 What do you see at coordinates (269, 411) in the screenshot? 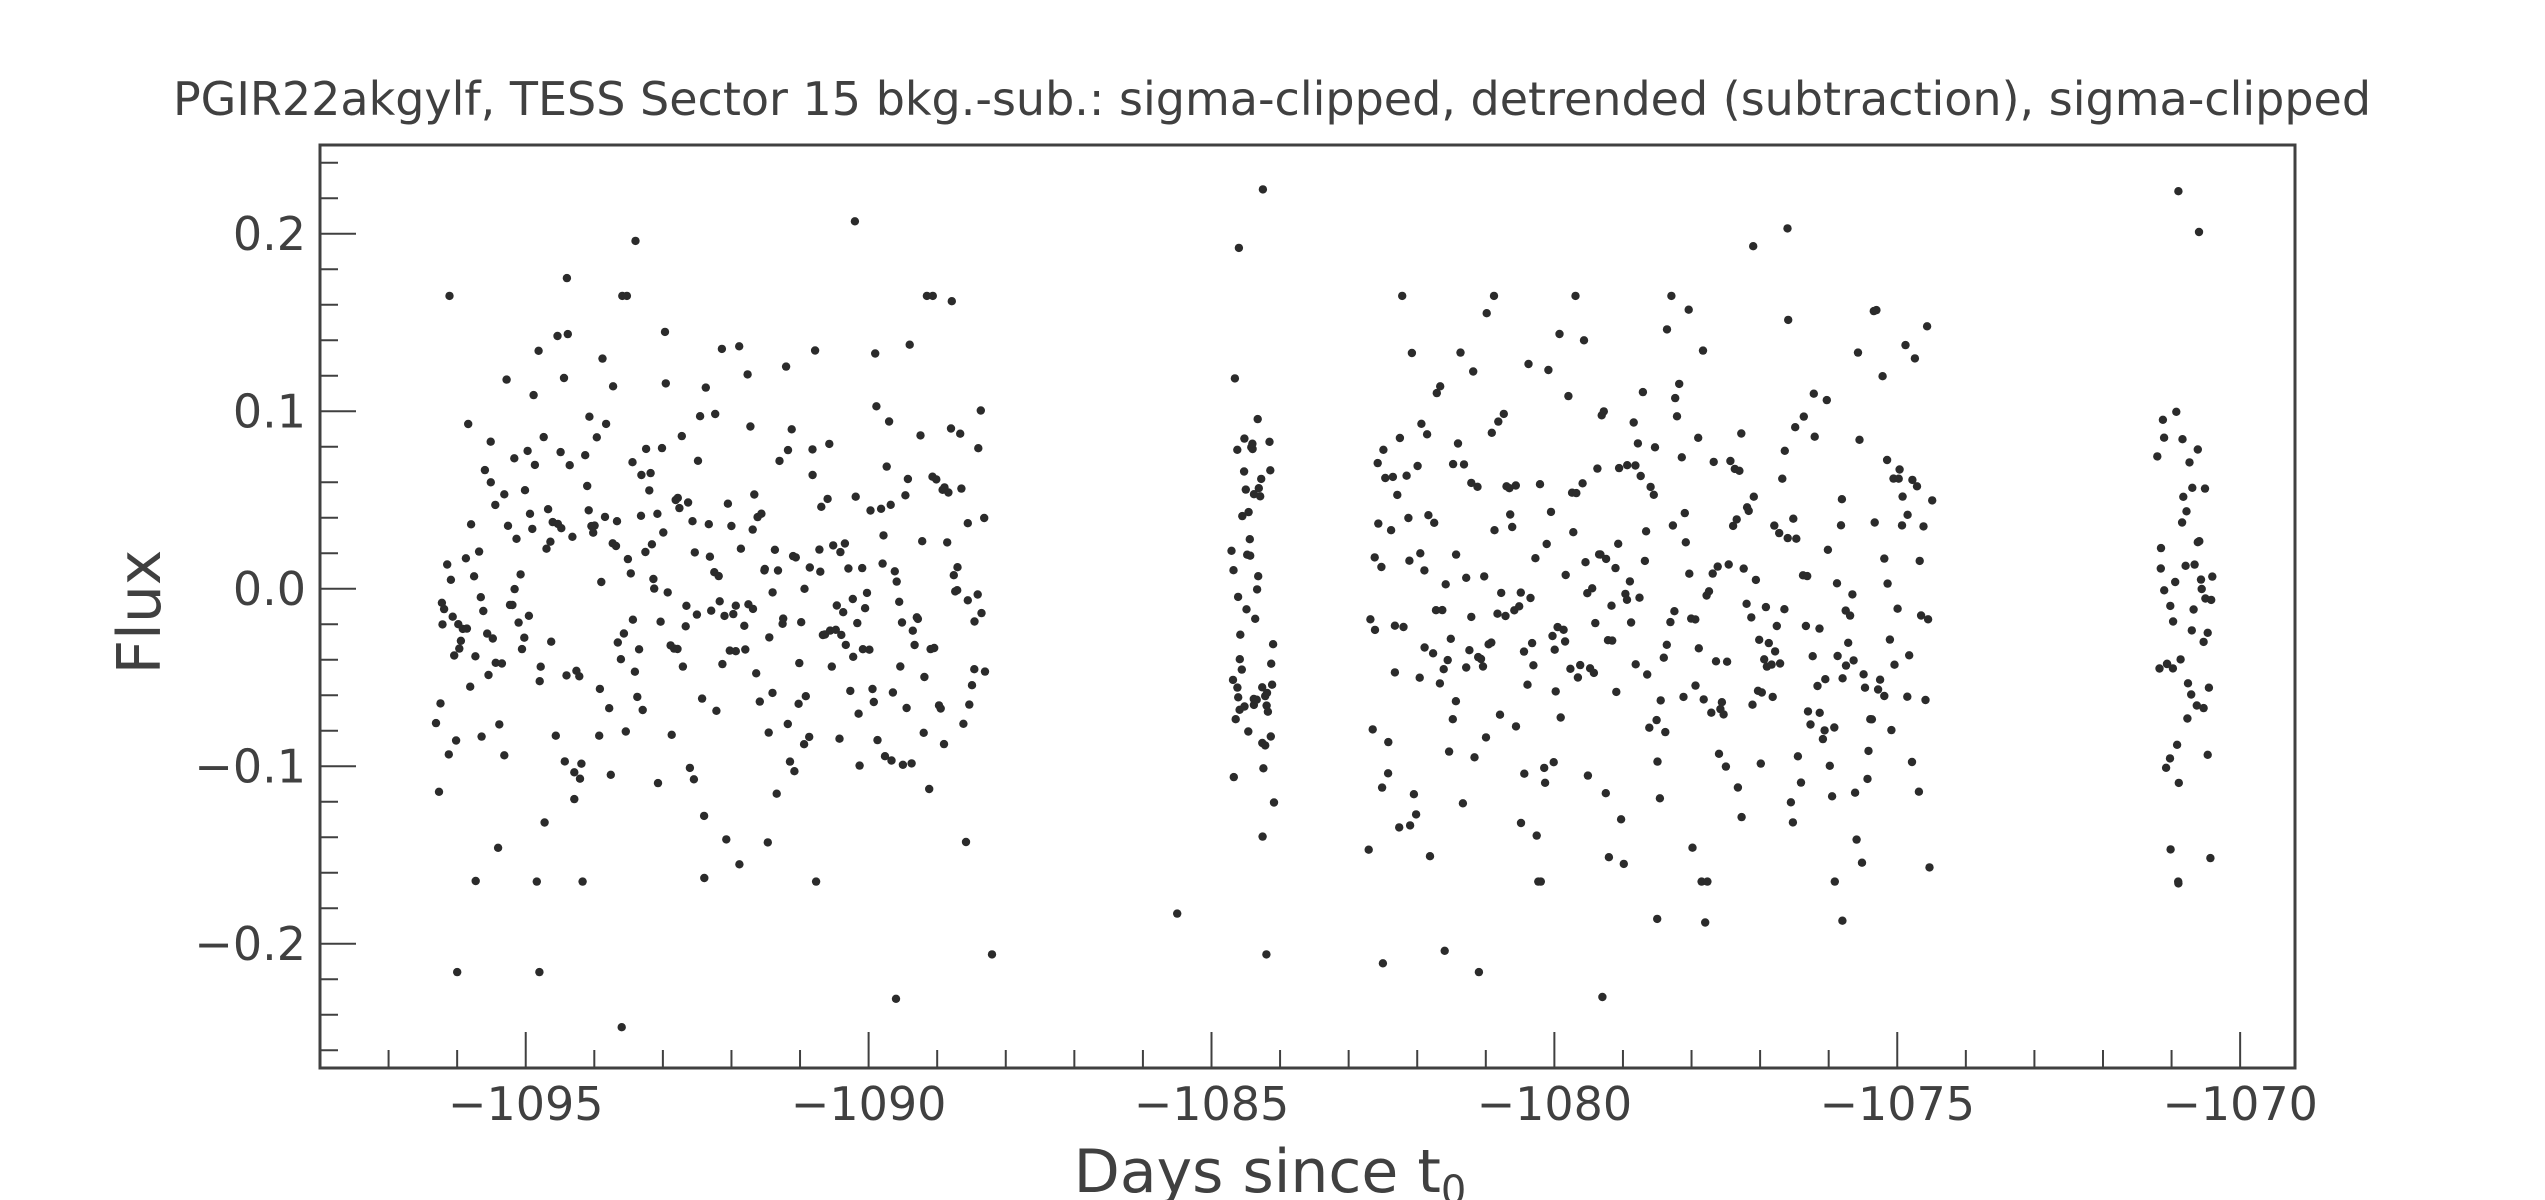
I see `y-tick-label: 0.1` at bounding box center [269, 411].